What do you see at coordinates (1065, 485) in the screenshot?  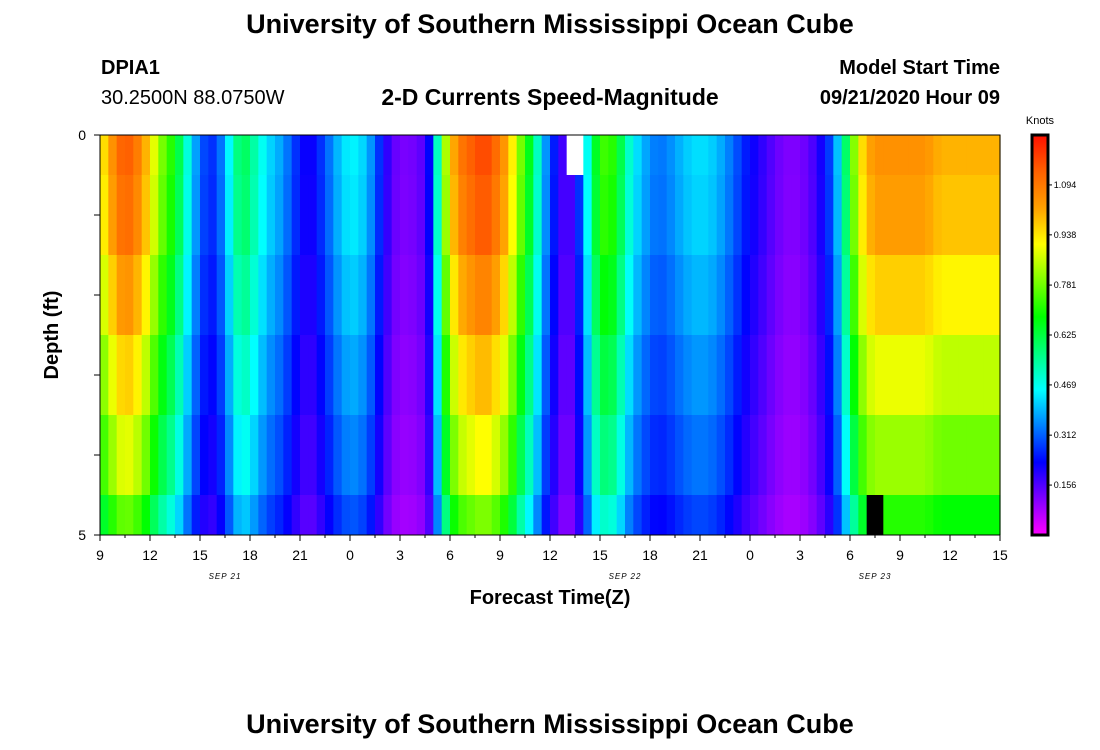 I see `colorbar-tick-label: 0.156` at bounding box center [1065, 485].